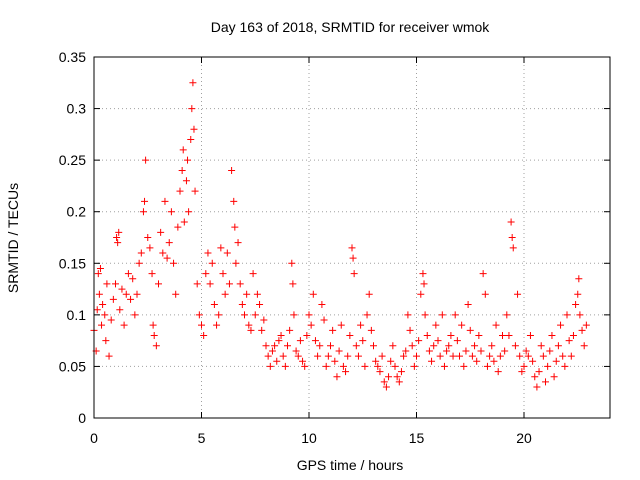 Image resolution: width=640 pixels, height=480 pixels. What do you see at coordinates (309, 438) in the screenshot?
I see `x-tick-label: 10` at bounding box center [309, 438].